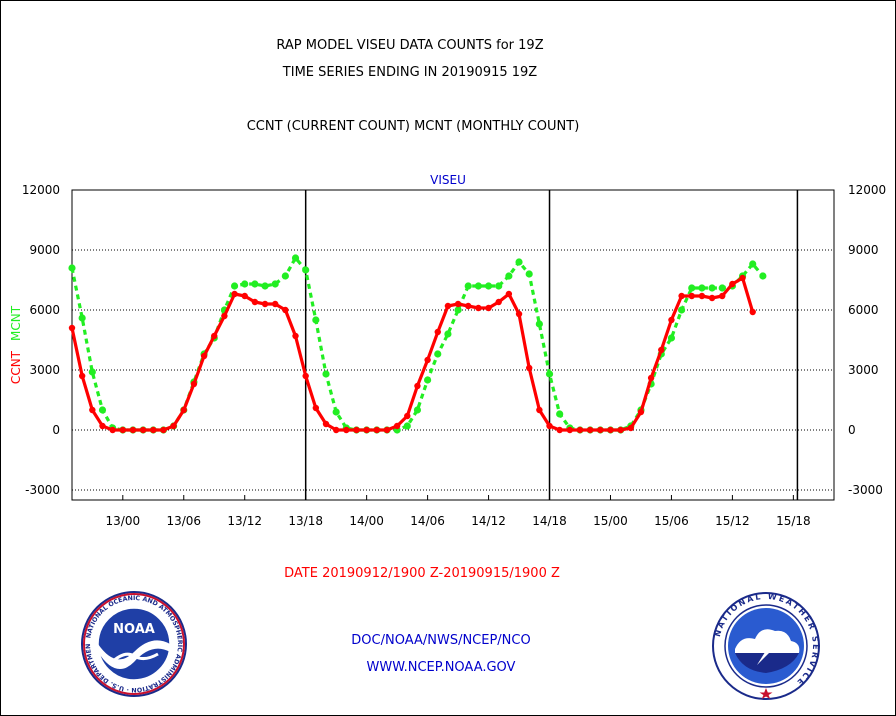 Image resolution: width=896 pixels, height=716 pixels. Describe the element at coordinates (732, 521) in the screenshot. I see `x-tick-label: 15/12` at that location.